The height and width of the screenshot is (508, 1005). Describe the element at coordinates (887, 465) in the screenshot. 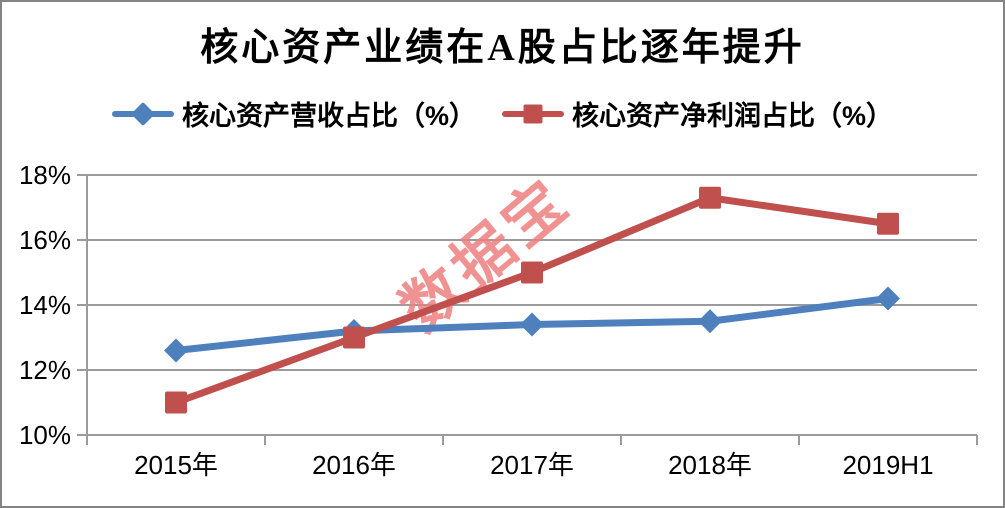

I see `x-tick-label: 2019H1` at that location.